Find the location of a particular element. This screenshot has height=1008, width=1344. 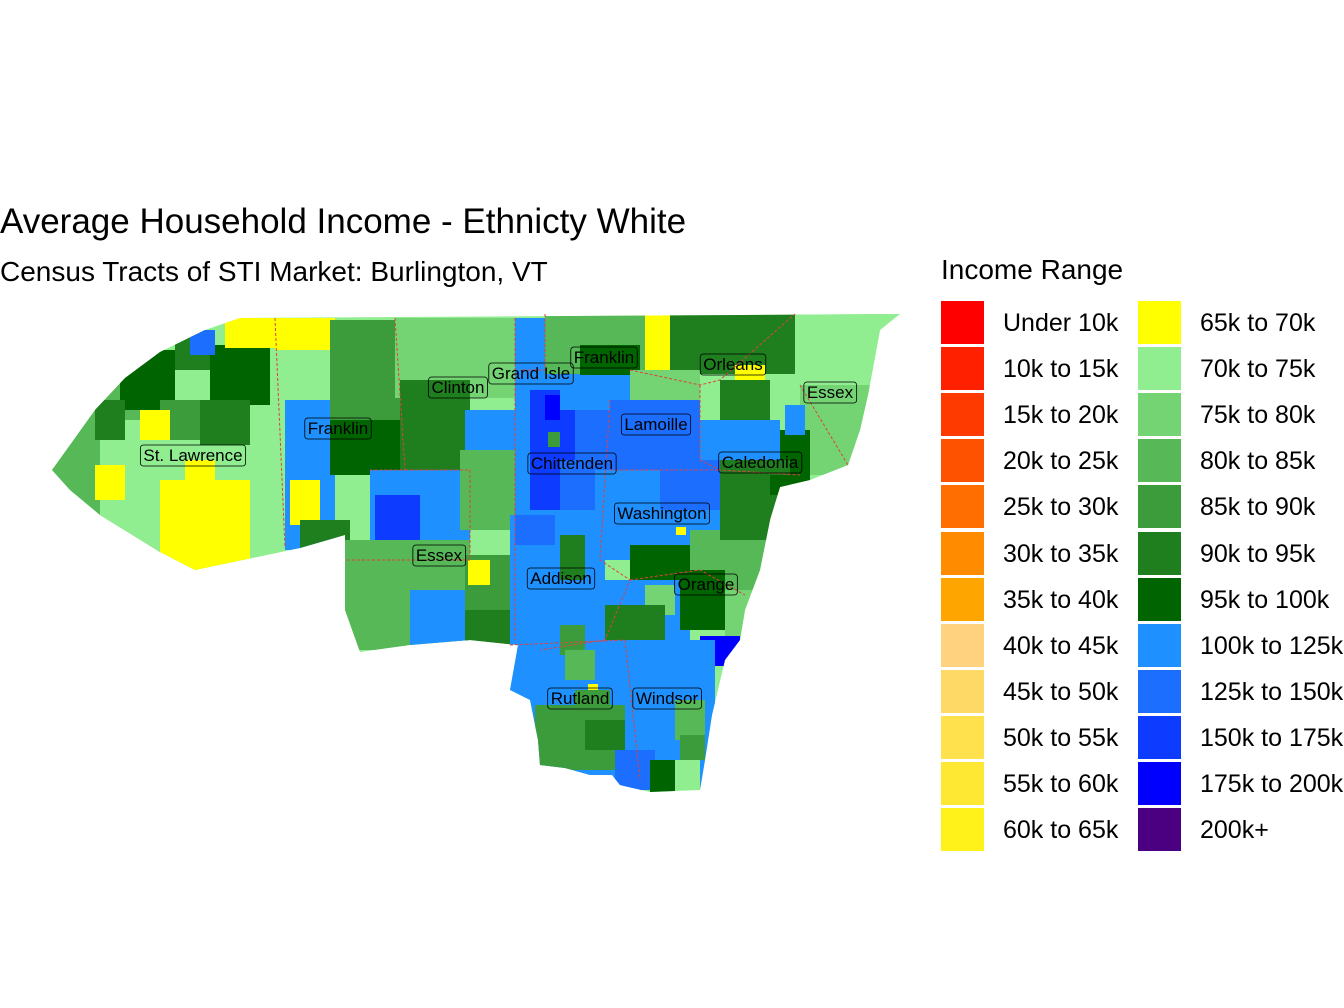

county-label: Clinton is located at coordinates (458, 387).